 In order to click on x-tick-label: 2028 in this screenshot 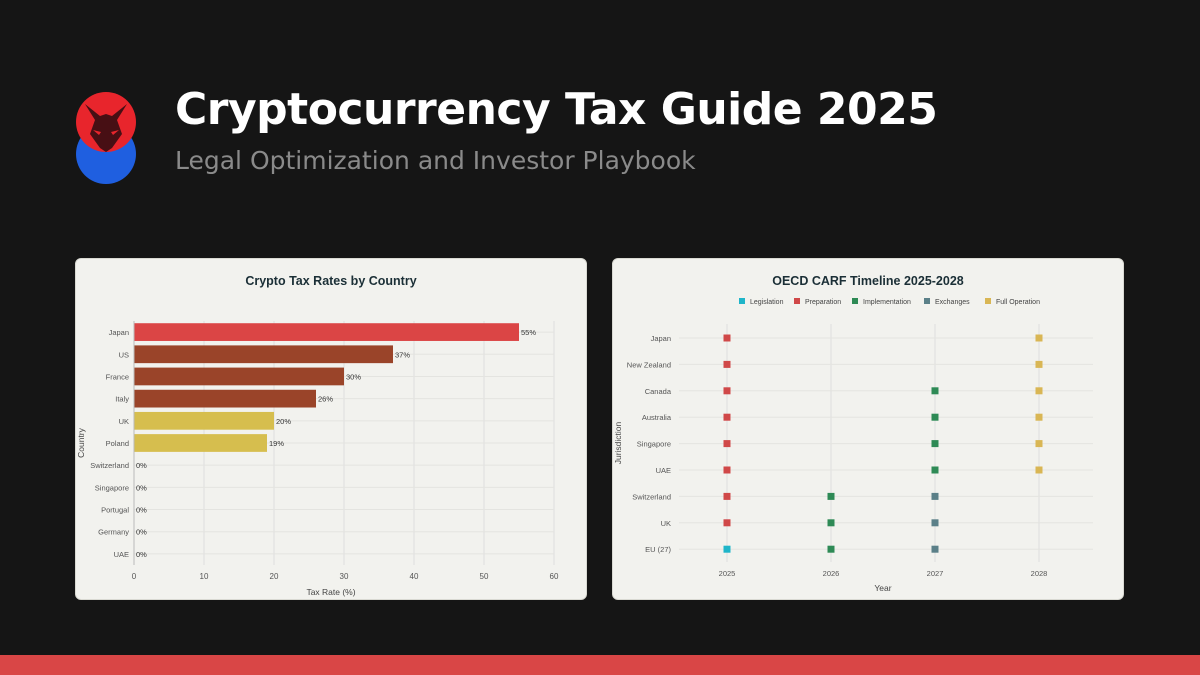, I will do `click(1039, 573)`.